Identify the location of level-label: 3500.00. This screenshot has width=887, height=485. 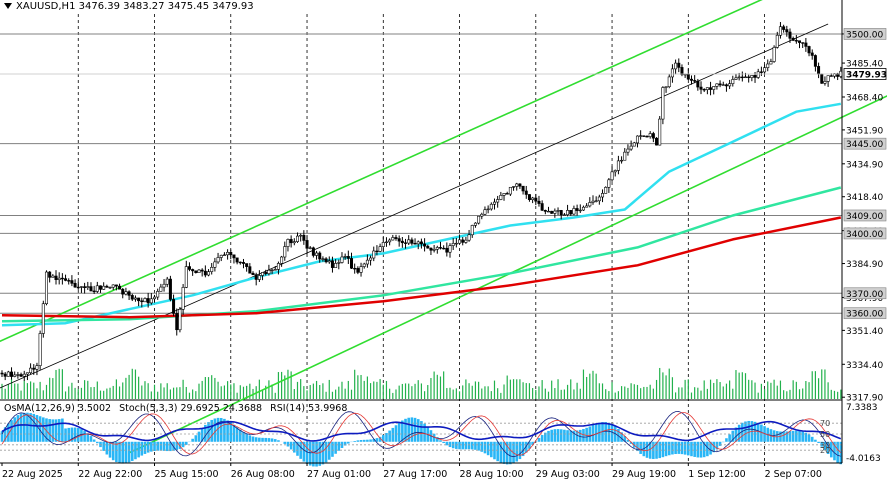
(864, 35).